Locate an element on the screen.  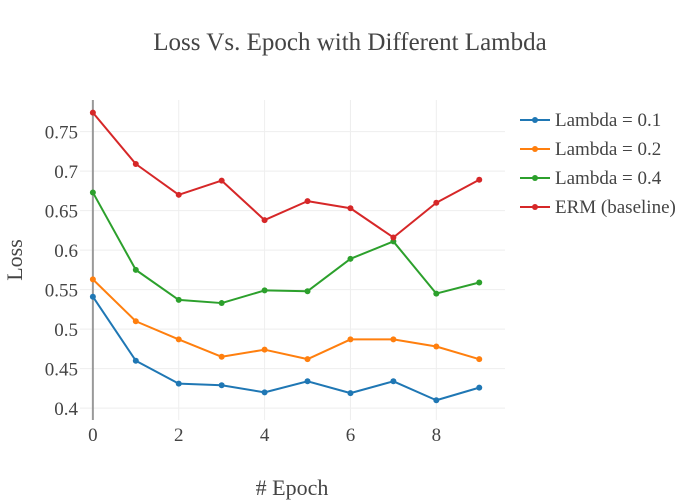
legend-item: ERM (baseline) is located at coordinates (598, 207).